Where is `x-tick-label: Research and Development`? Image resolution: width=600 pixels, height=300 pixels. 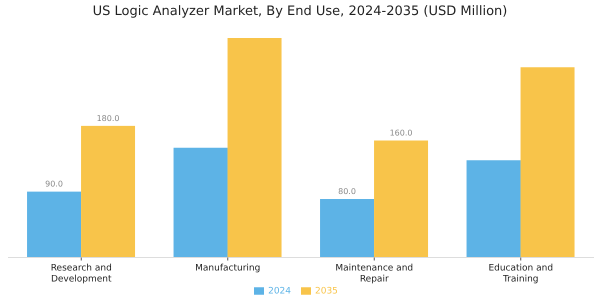 x-tick-label: Research and Development is located at coordinates (81, 274).